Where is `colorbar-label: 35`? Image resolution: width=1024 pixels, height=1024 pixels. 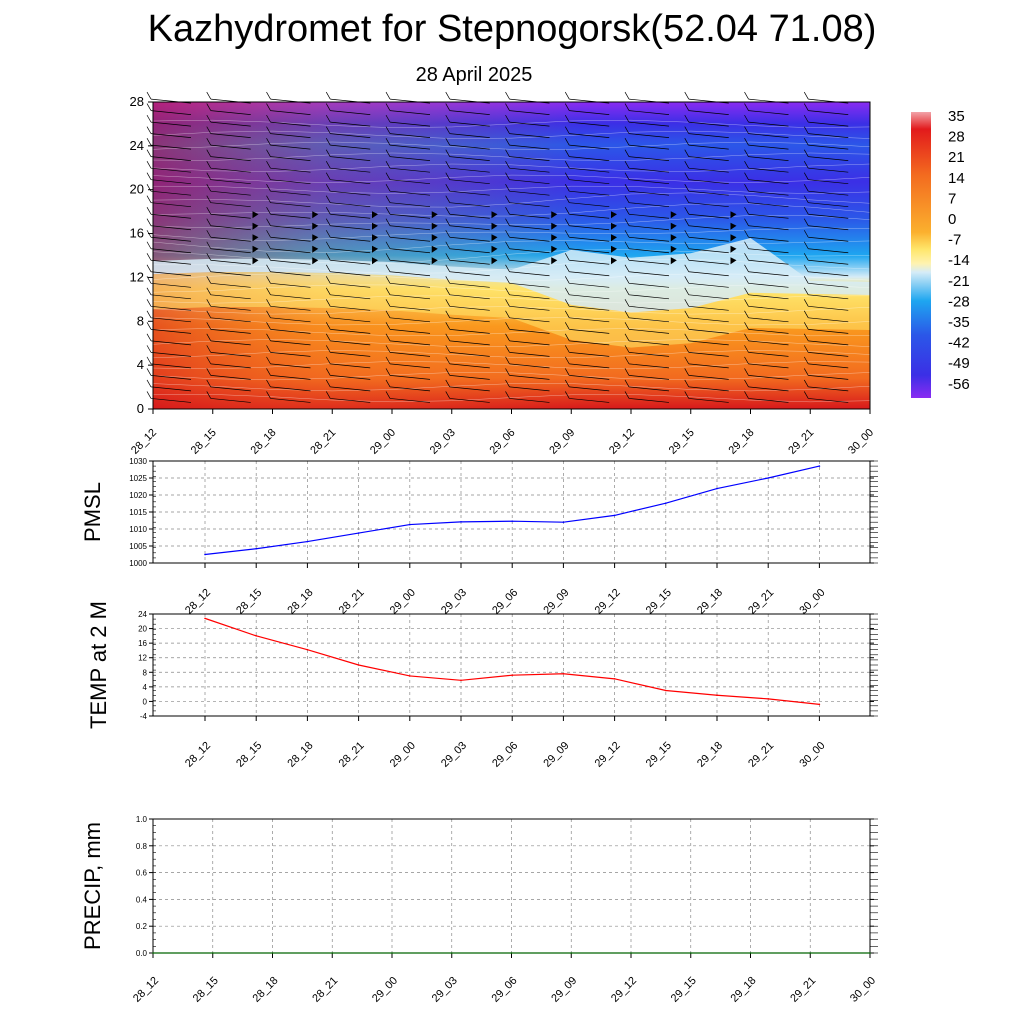 colorbar-label: 35 is located at coordinates (956, 116).